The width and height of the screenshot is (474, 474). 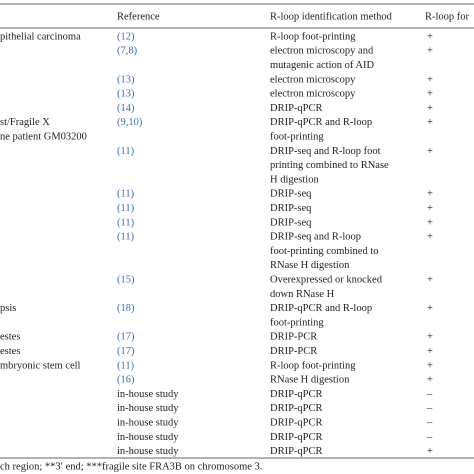 What do you see at coordinates (322, 65) in the screenshot?
I see `row-method: mutagenic action of AID` at bounding box center [322, 65].